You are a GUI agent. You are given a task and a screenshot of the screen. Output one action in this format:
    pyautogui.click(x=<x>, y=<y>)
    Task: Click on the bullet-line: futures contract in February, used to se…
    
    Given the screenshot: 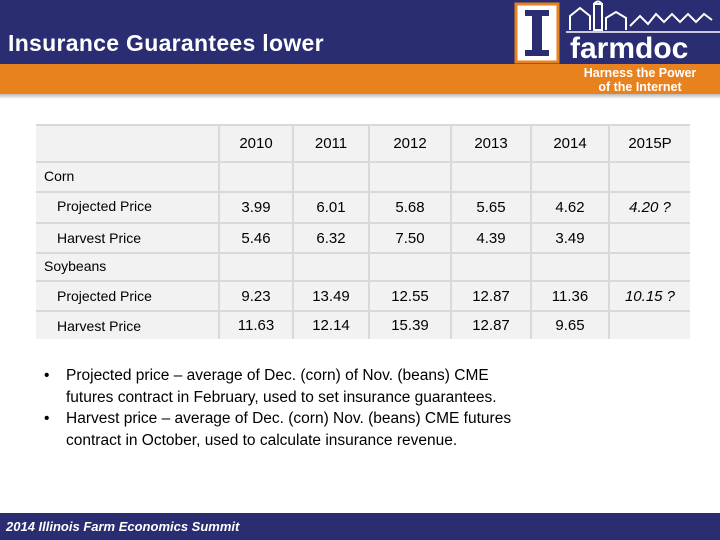 What is the action you would take?
    pyautogui.click(x=281, y=397)
    